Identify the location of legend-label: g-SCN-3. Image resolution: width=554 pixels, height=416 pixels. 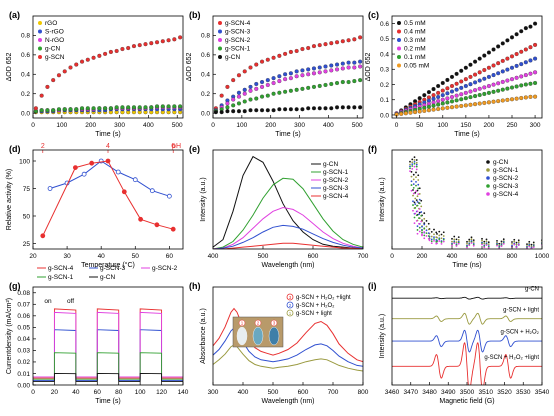
(113, 268).